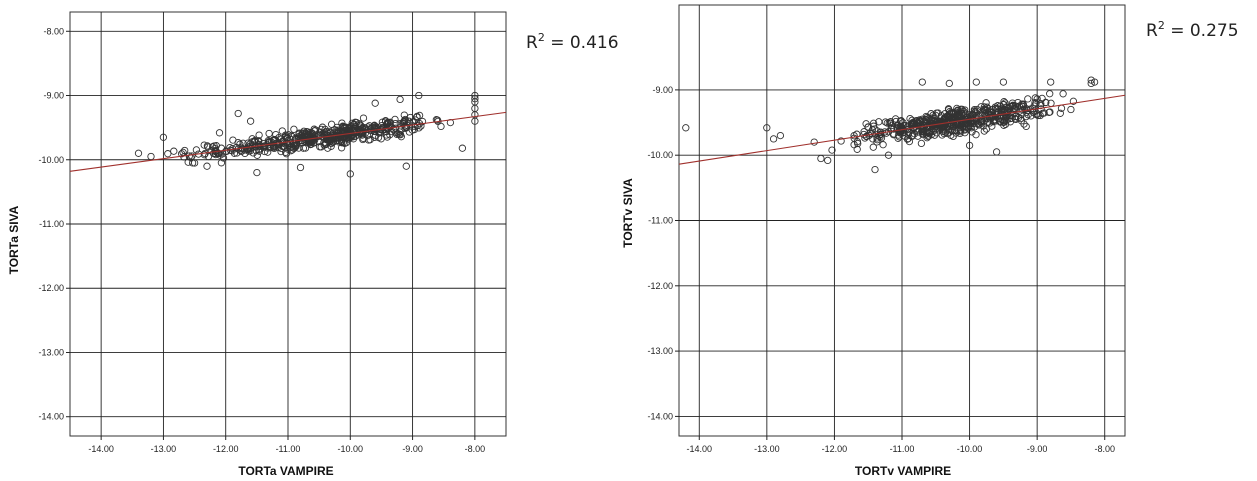 This screenshot has width=1257, height=481. Describe the element at coordinates (288, 449) in the screenshot. I see `x-tick-label: -11.00` at that location.